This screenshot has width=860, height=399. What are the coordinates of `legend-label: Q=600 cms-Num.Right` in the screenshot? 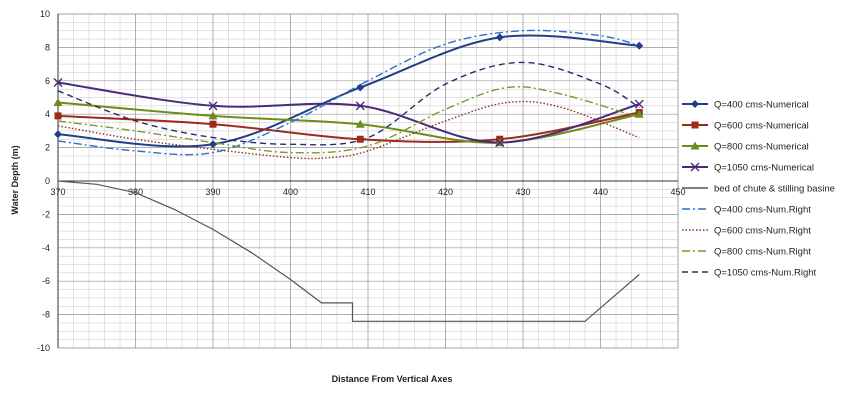 It's located at (762, 231).